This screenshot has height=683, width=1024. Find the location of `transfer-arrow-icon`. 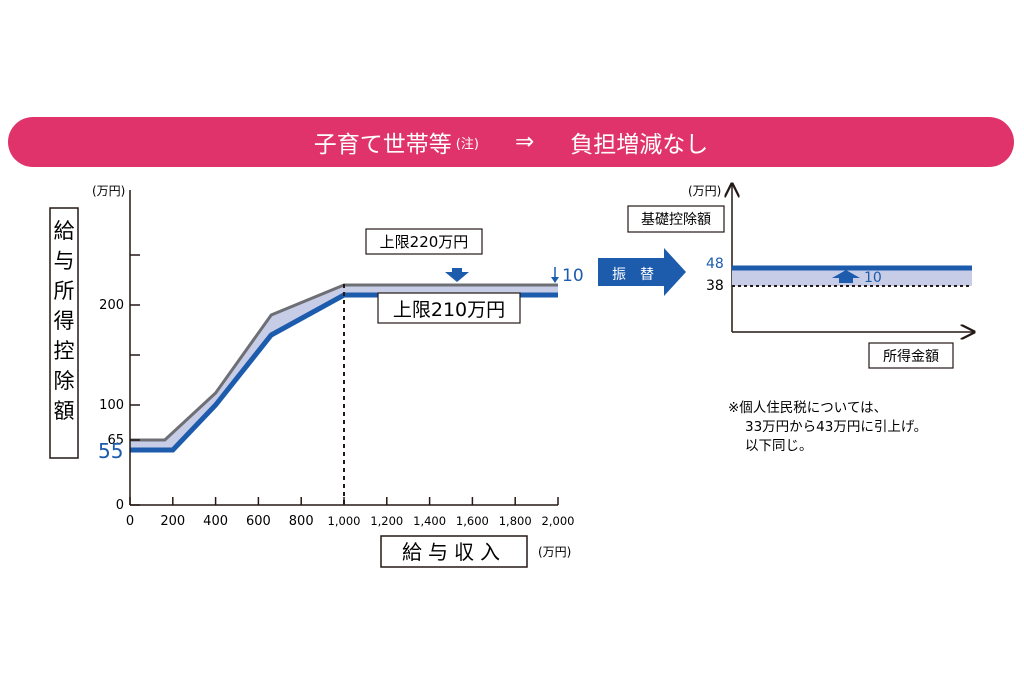

transfer-arrow-icon is located at coordinates (642, 272).